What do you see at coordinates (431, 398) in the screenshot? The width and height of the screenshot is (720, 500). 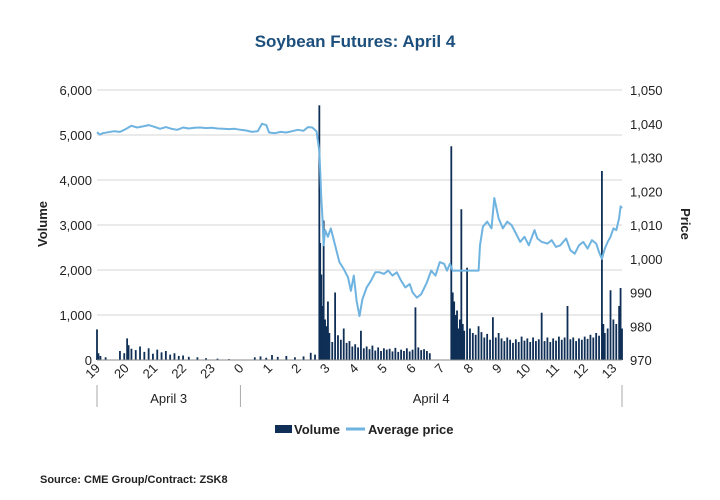 I see `day-group-label: April 4` at bounding box center [431, 398].